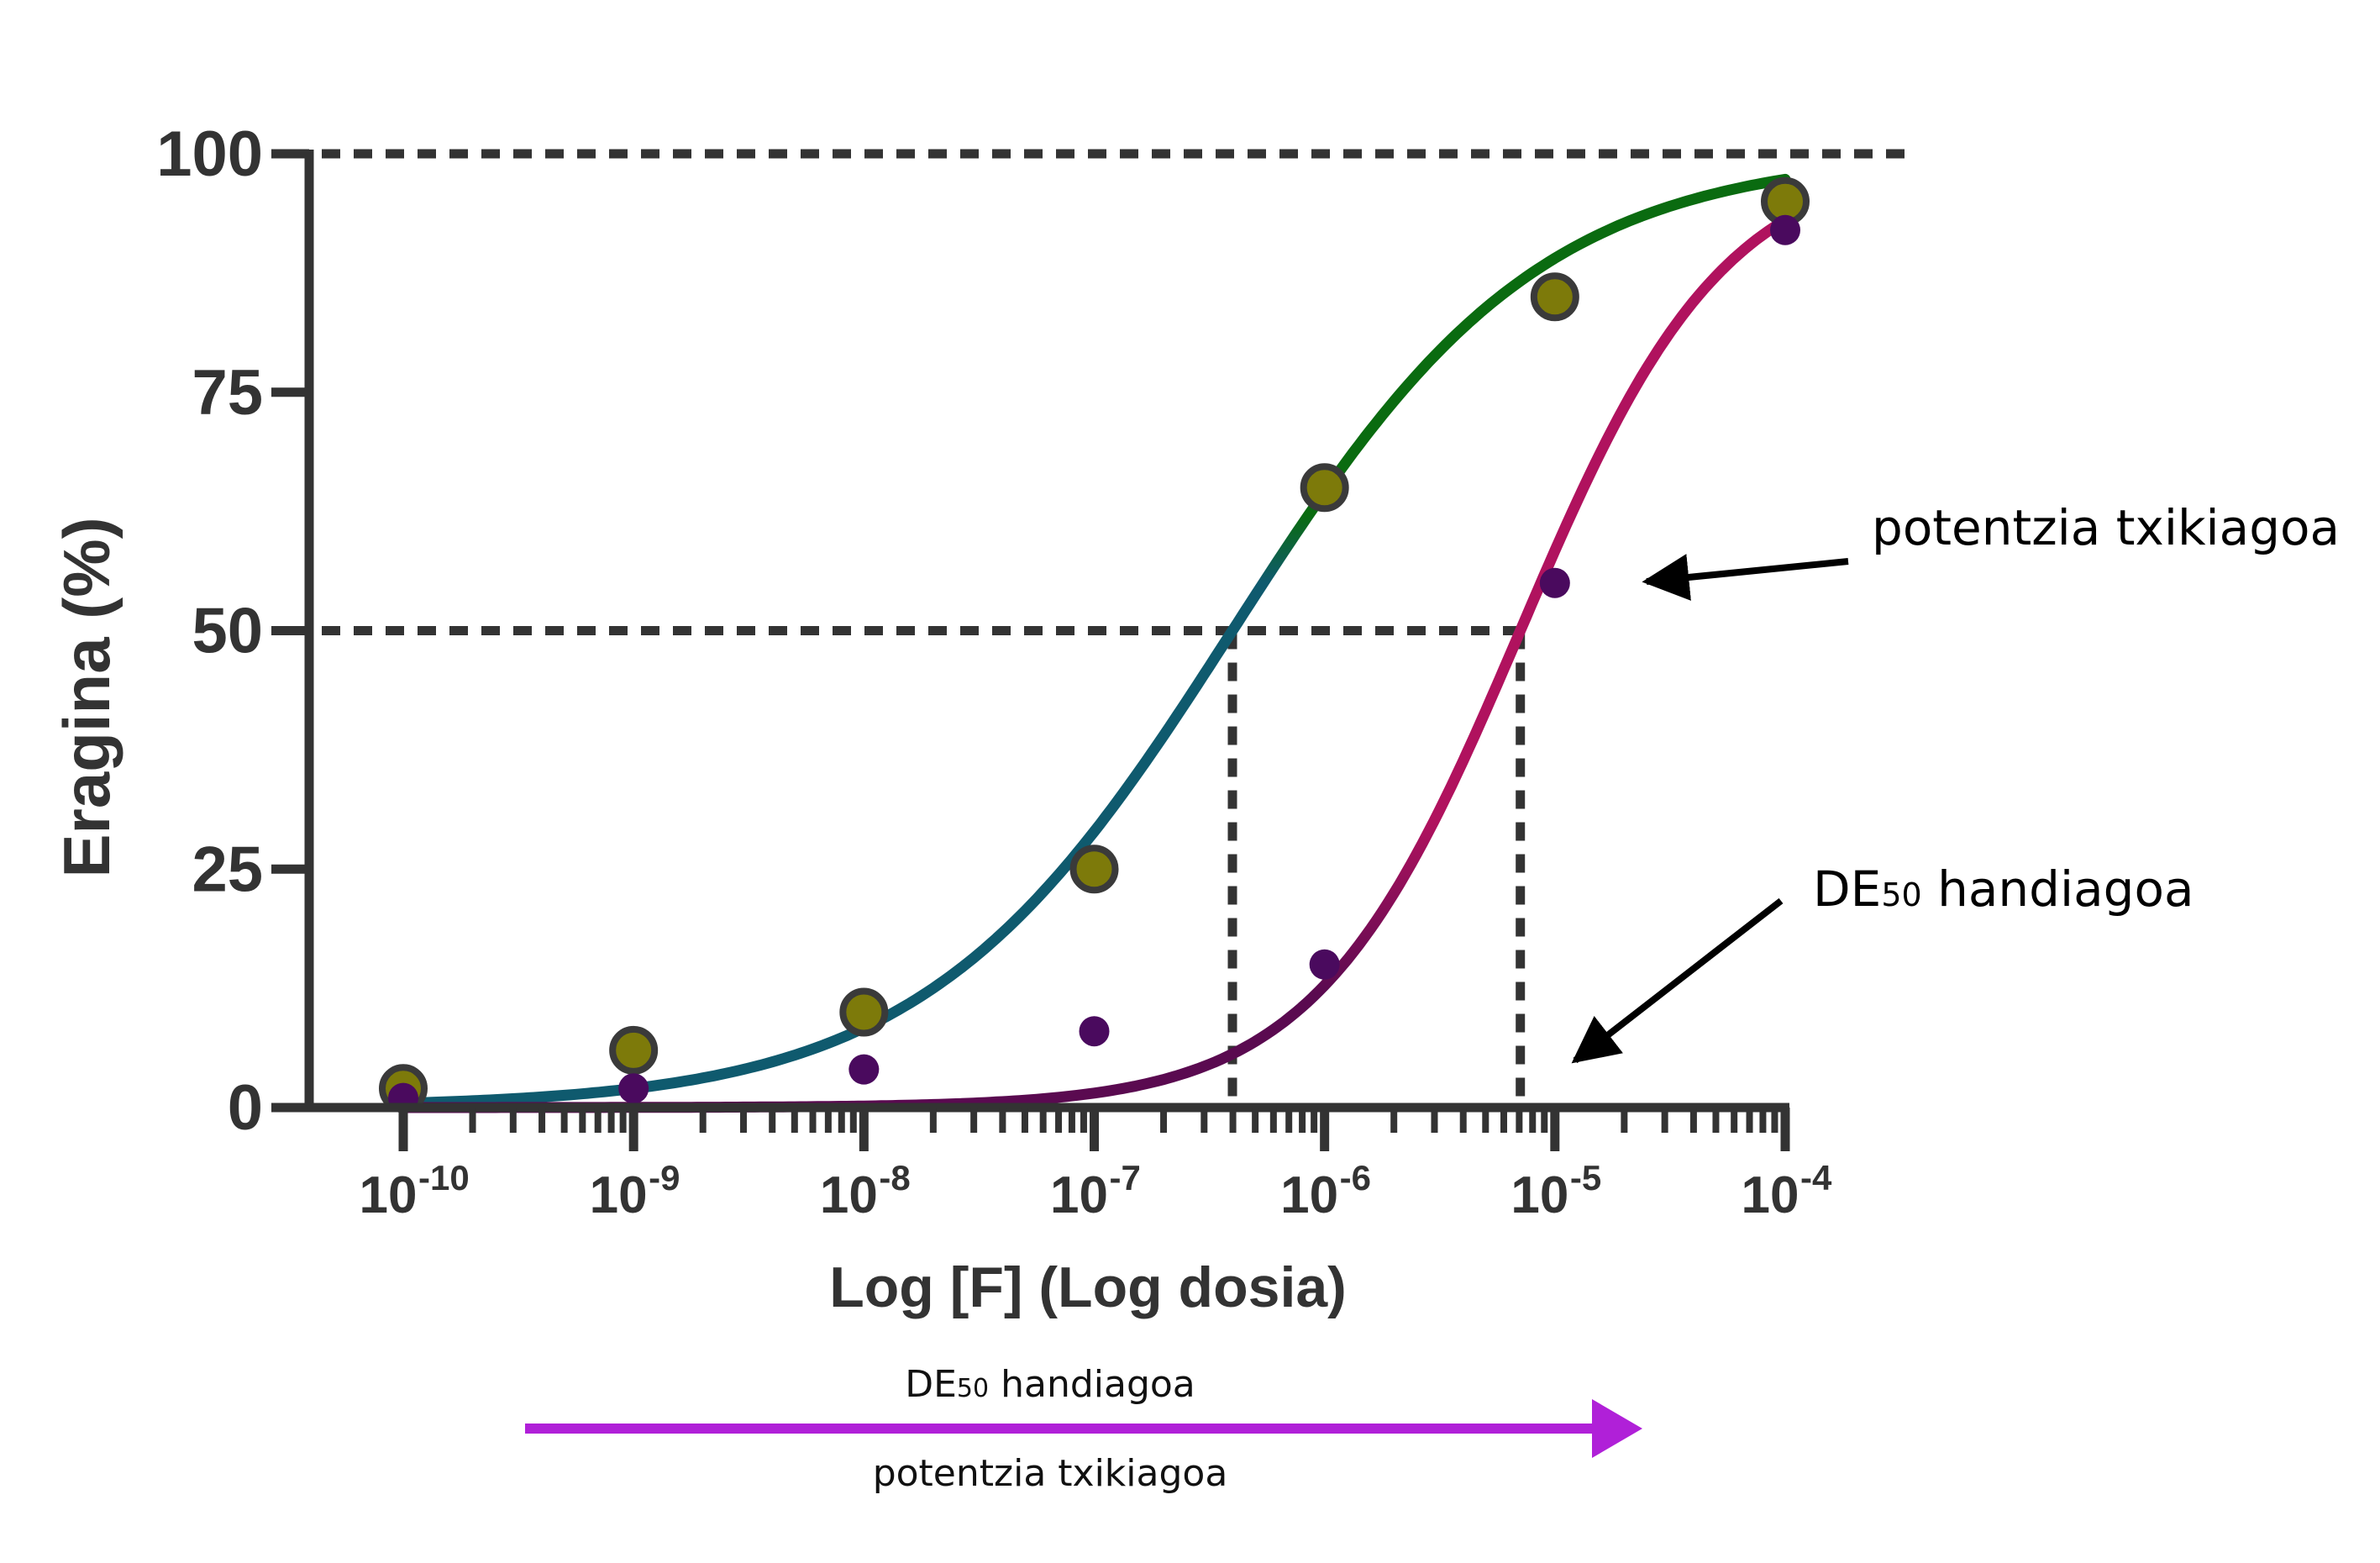  I want to click on x-tick-exponent: -7, so click(1125, 1177).